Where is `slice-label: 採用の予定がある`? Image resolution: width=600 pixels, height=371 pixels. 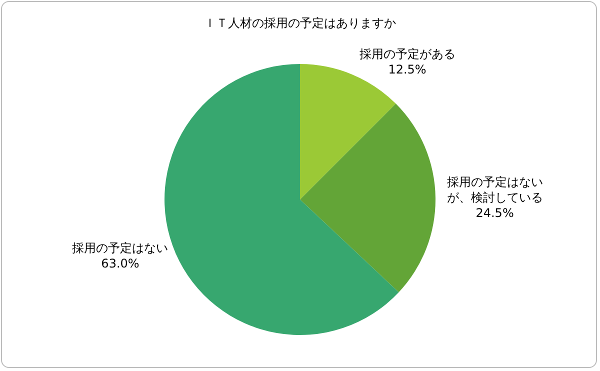 slice-label: 採用の予定がある is located at coordinates (407, 53).